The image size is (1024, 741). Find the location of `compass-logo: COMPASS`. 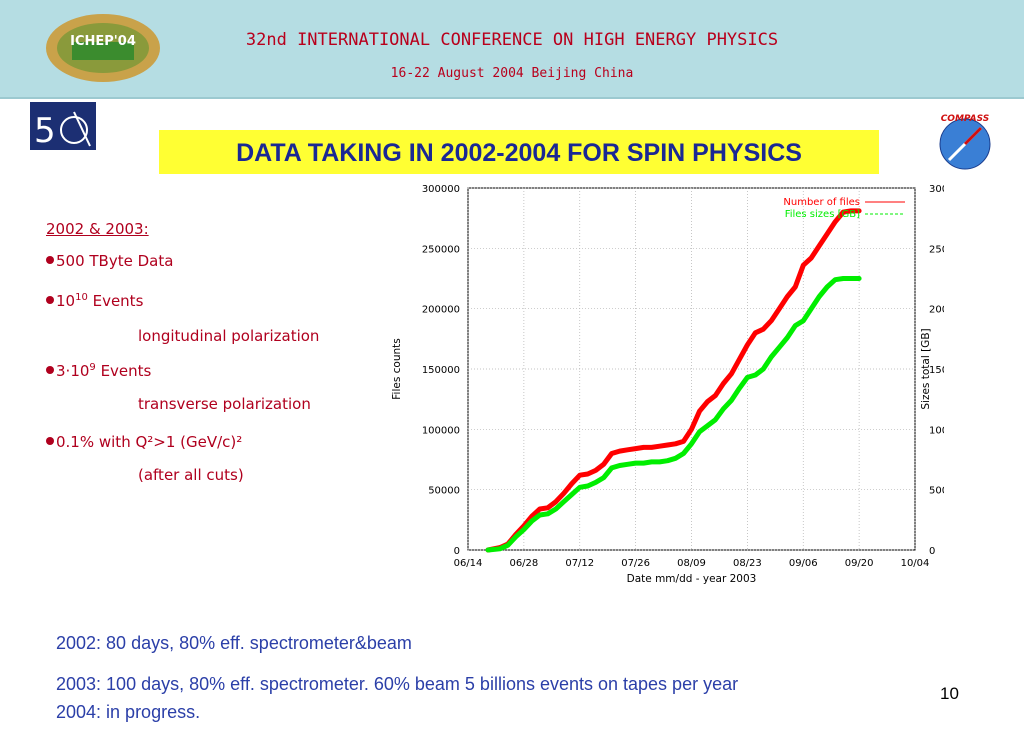

compass-logo: COMPASS is located at coordinates (965, 142).